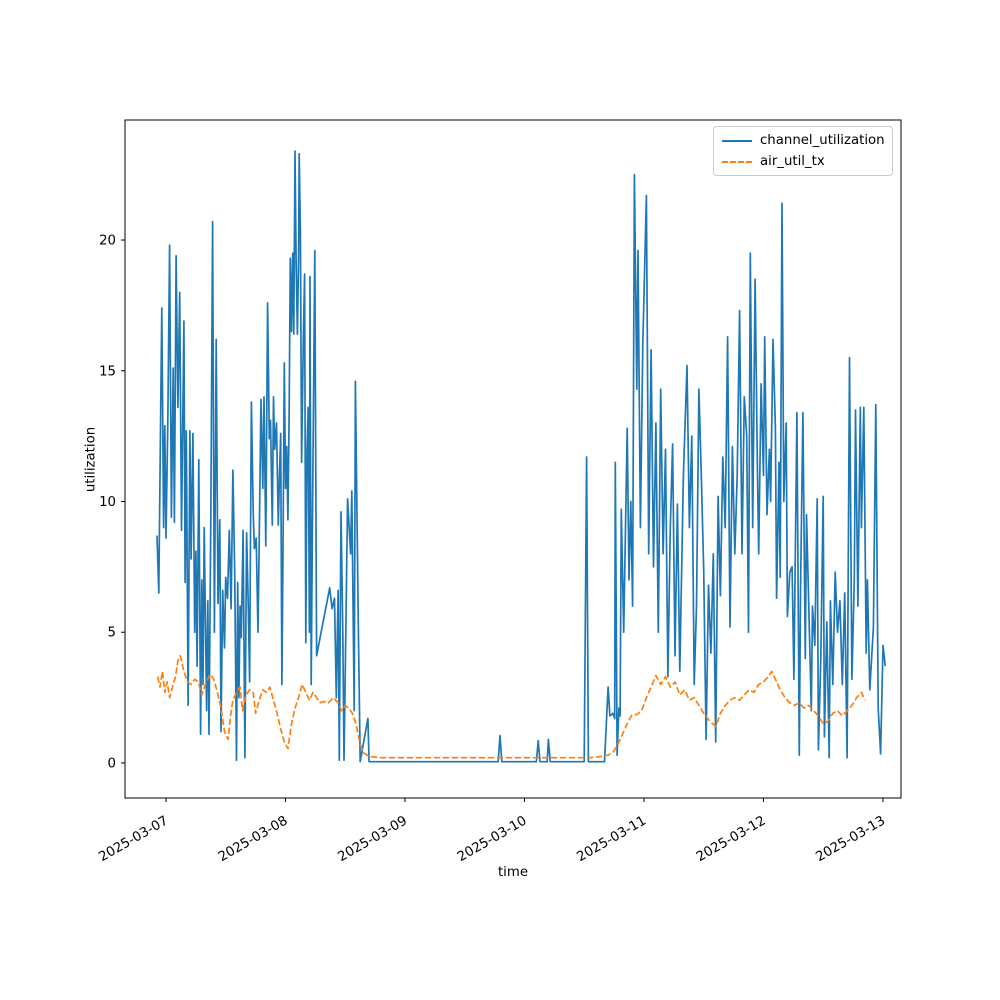 The width and height of the screenshot is (1000, 1000). I want to click on legend-row-air-util-tx: air_util_tx, so click(803, 161).